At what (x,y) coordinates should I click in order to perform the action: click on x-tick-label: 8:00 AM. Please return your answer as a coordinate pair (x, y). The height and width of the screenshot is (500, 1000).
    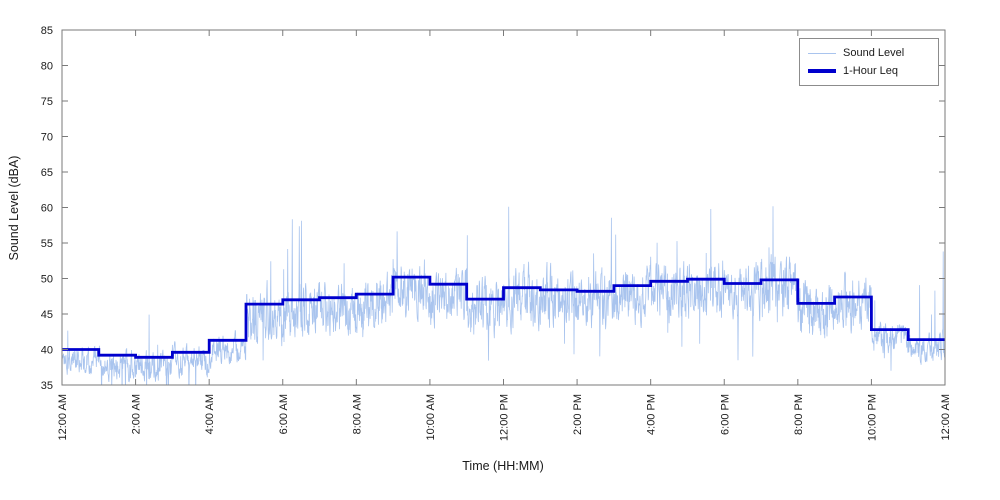
    Looking at the image, I should click on (357, 414).